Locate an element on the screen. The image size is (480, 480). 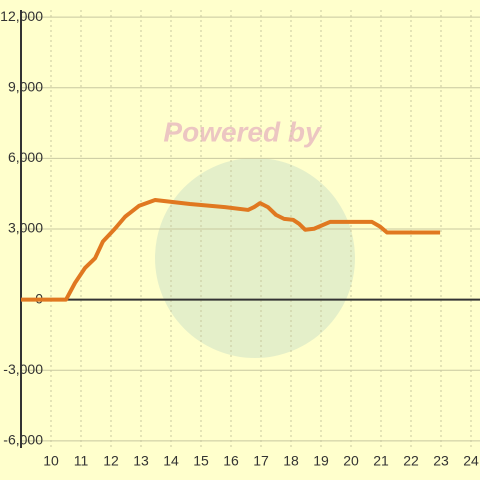
x-tick-label: 18 is located at coordinates (291, 461).